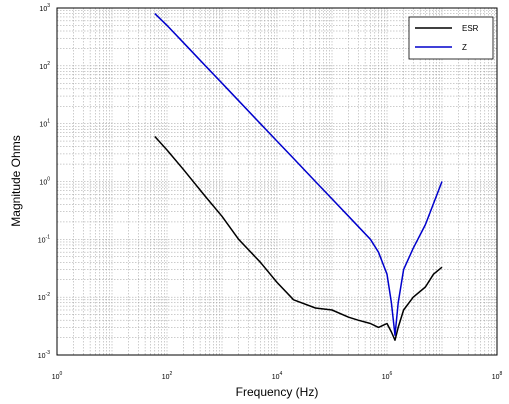  I want to click on y-tick-label: 10⁻¹, so click(44, 239).